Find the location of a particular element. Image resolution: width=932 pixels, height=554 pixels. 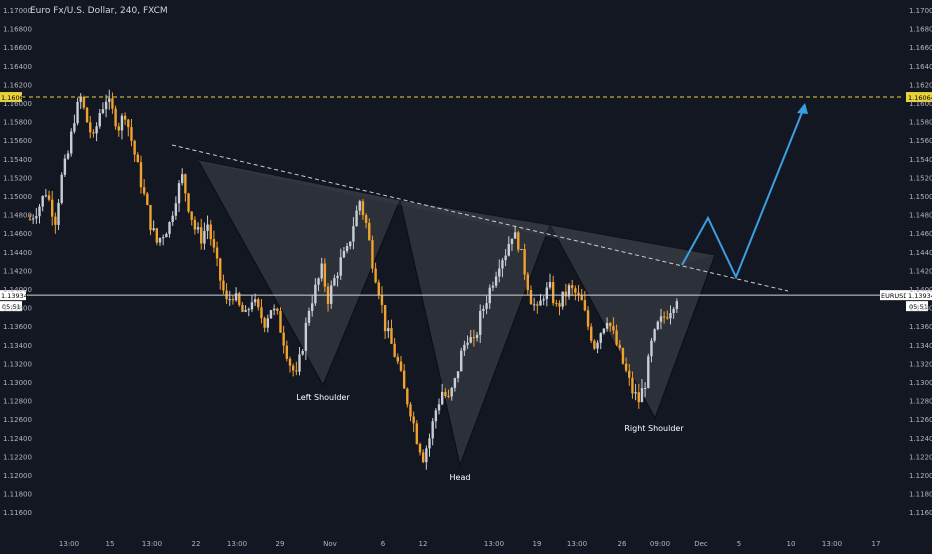

pattern-triangle is located at coordinates (632, 322).